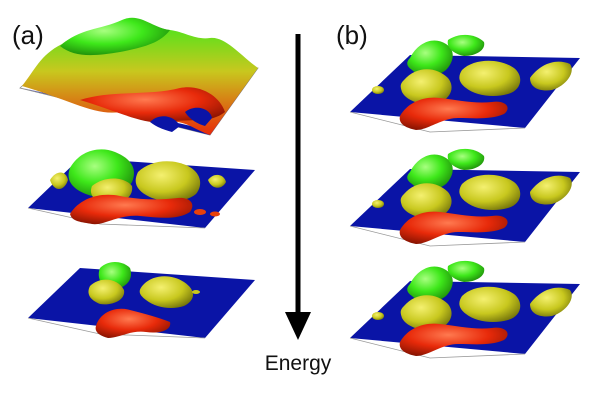  Describe the element at coordinates (464, 197) in the screenshot. I see `panel-b-landscape-mid` at that location.